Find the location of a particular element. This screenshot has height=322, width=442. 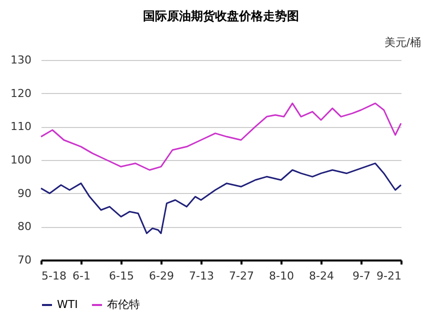

chart-title: 国际原油期货收盘价格走势图 is located at coordinates (221, 16).